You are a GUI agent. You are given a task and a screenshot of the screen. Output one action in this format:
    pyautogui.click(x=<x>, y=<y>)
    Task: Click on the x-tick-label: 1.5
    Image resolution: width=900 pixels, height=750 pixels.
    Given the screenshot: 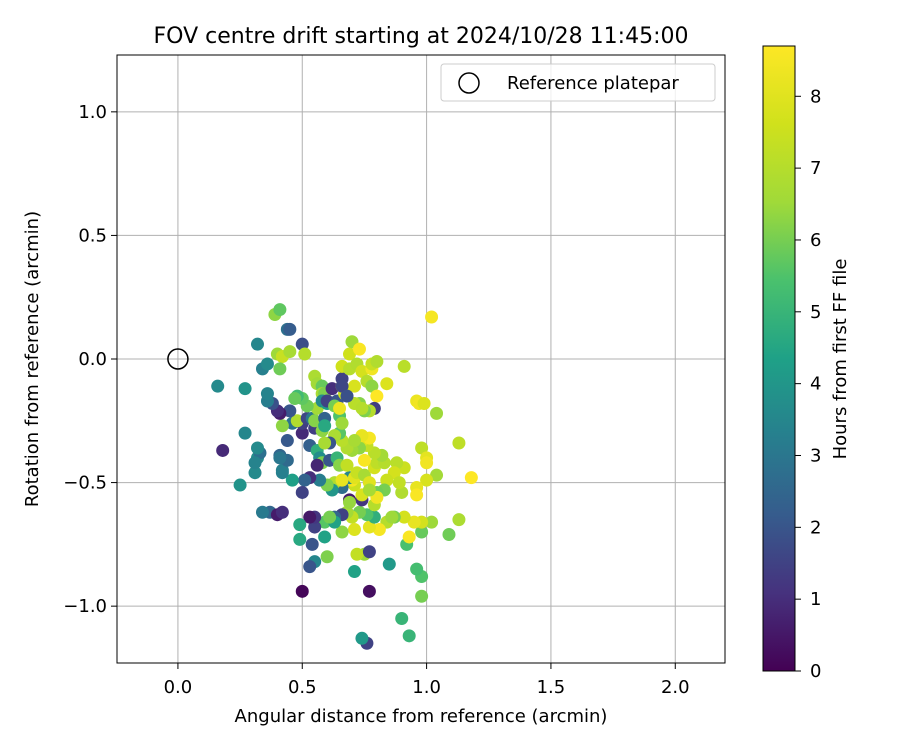 What is the action you would take?
    pyautogui.click(x=551, y=687)
    